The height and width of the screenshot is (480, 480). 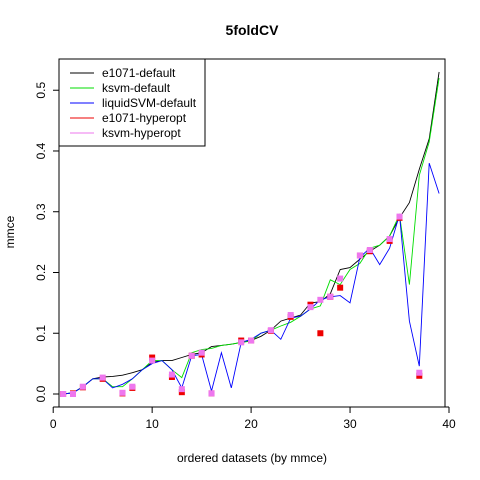 What do you see at coordinates (251, 424) in the screenshot?
I see `x-tick-label-20: 20` at bounding box center [251, 424].